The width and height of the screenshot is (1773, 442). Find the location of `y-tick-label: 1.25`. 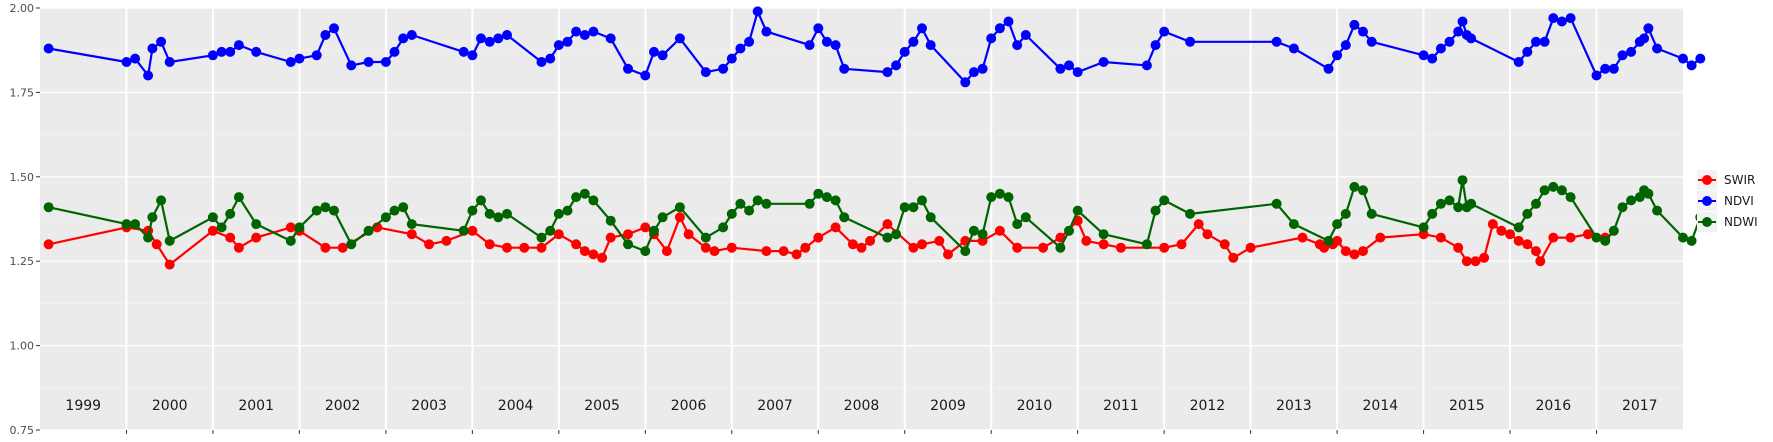

y-tick-label: 1.25 is located at coordinates (22, 261).